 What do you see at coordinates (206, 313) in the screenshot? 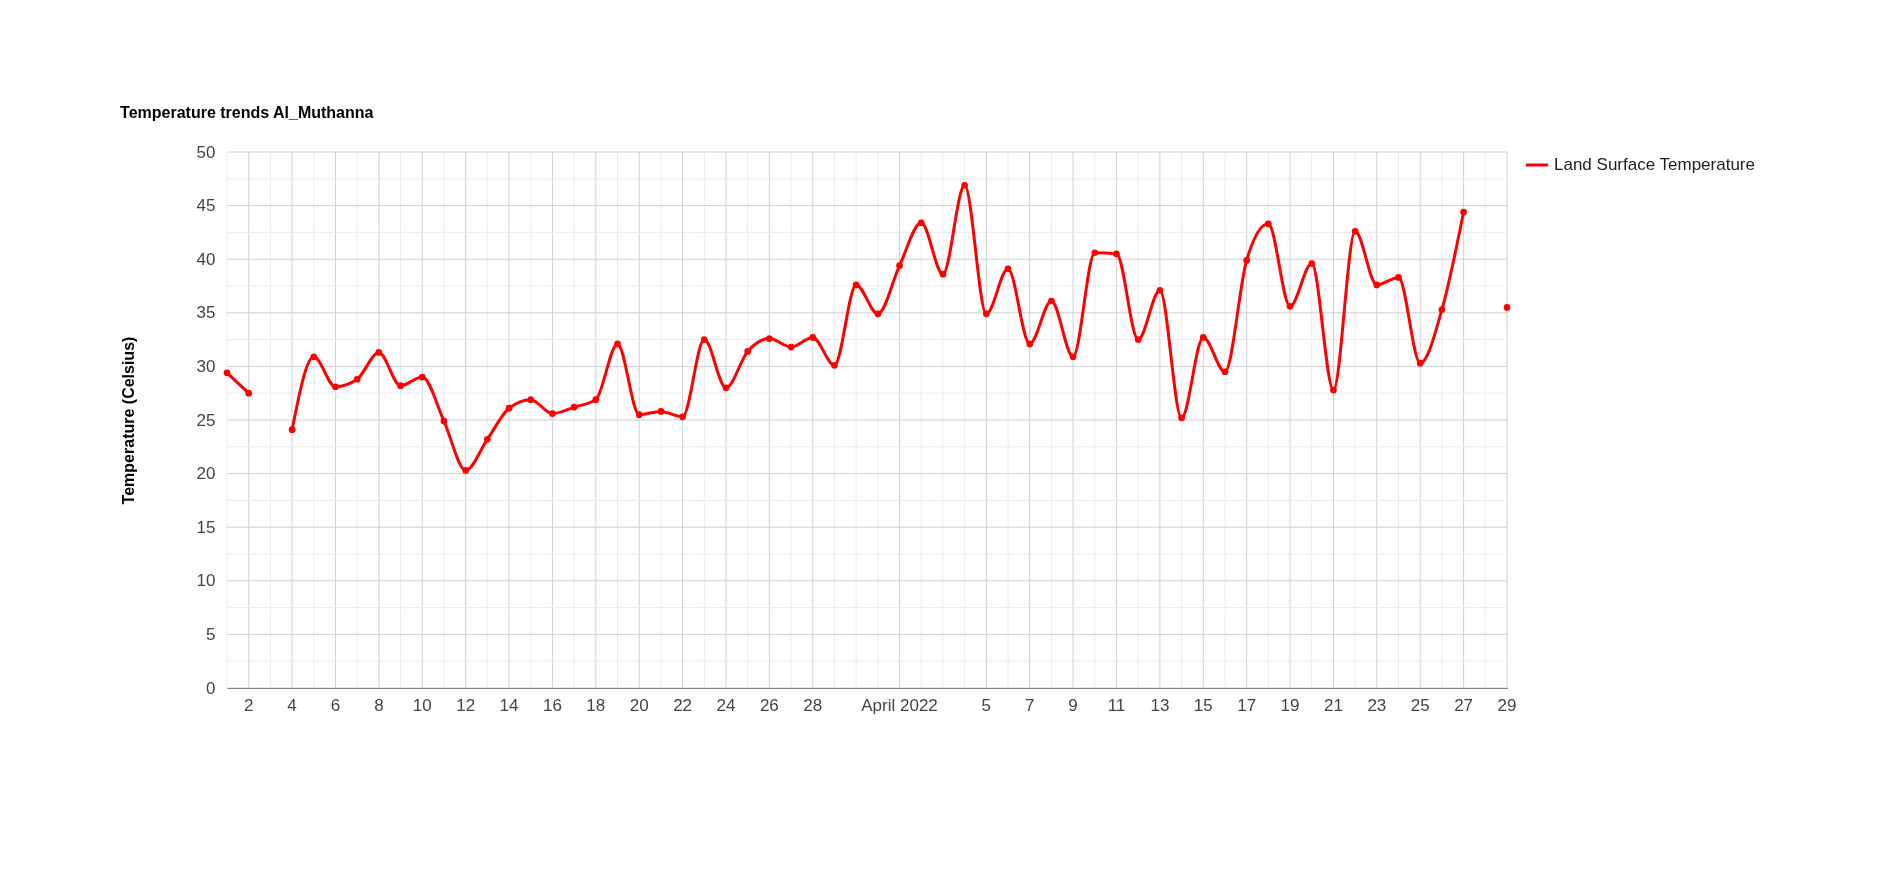
I see `y-tick-label: 35` at bounding box center [206, 313].